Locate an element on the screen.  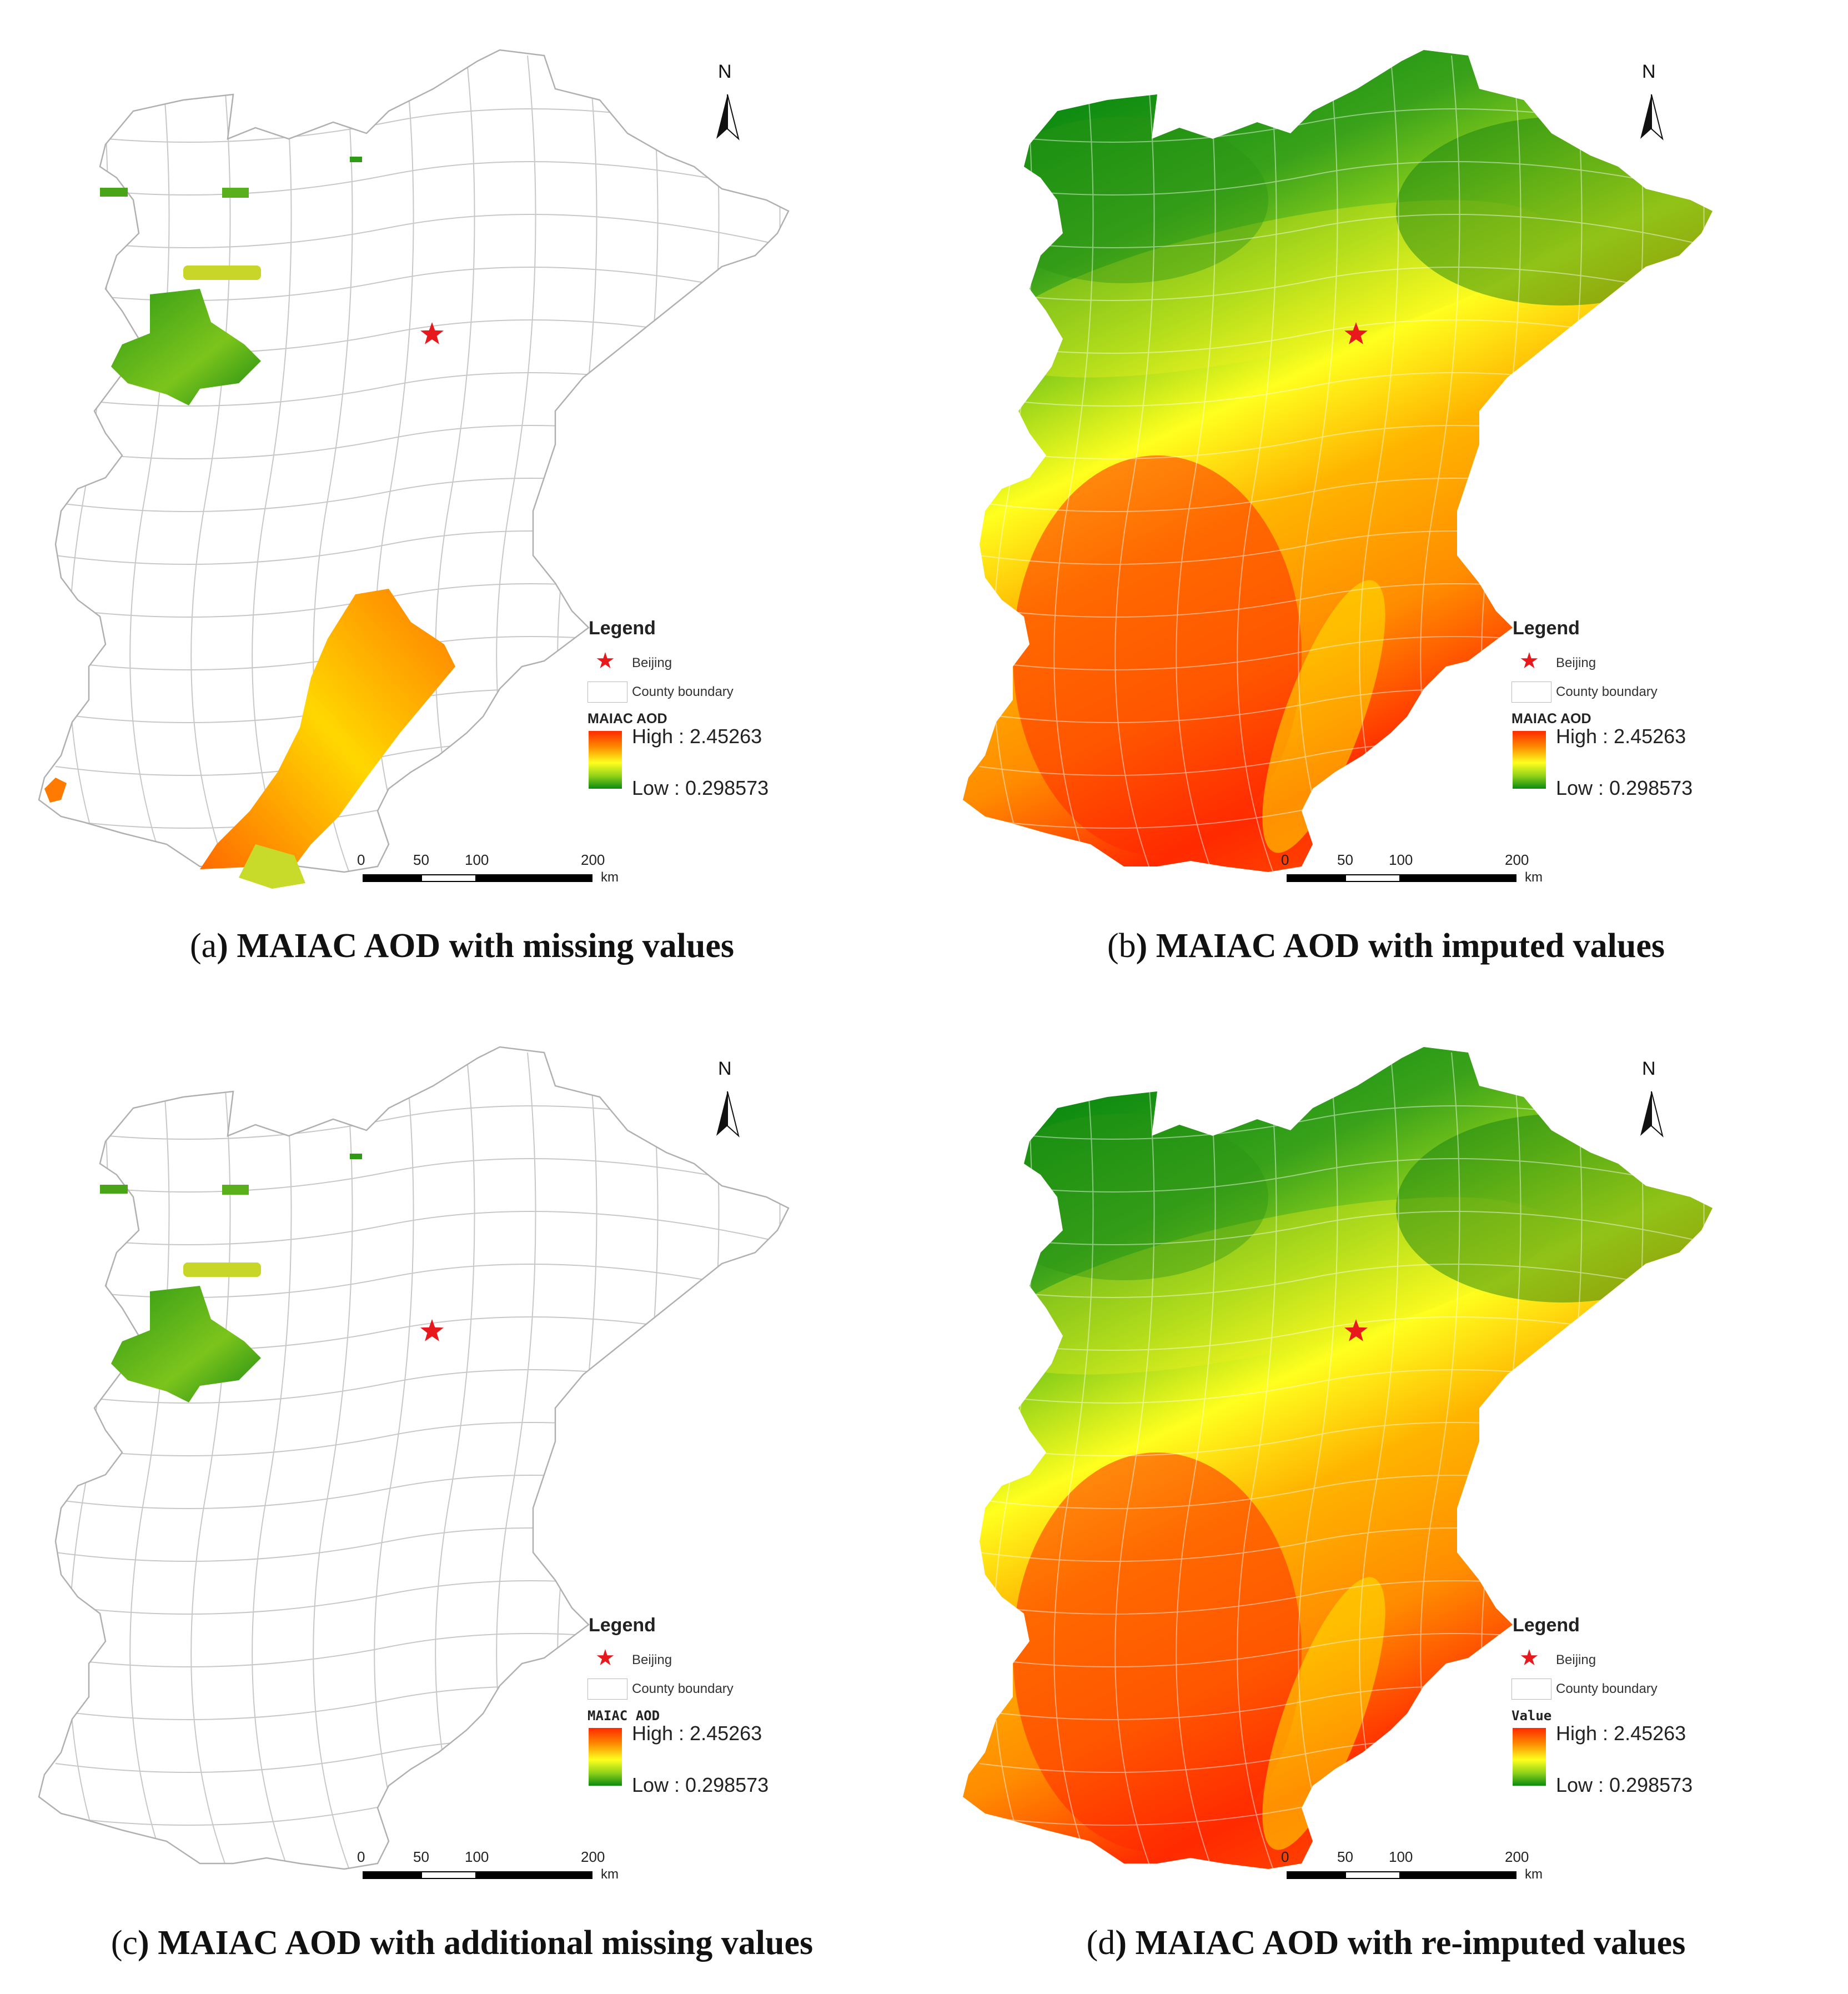
caption-letter: c is located at coordinates (130, 1943).